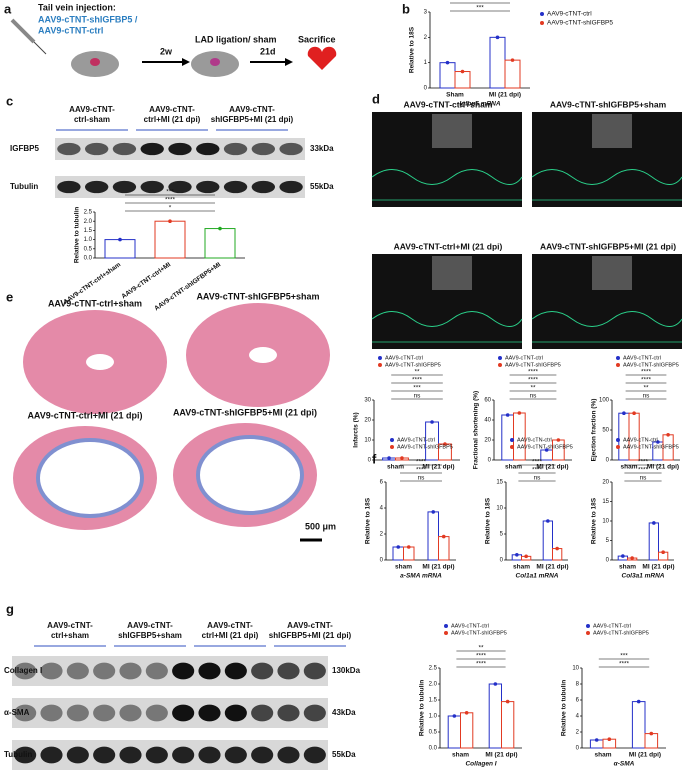 This screenshot has width=685, height=782. Describe the element at coordinates (643, 576) in the screenshot. I see `x-axis-label: Col3a1 mRNA` at that location.